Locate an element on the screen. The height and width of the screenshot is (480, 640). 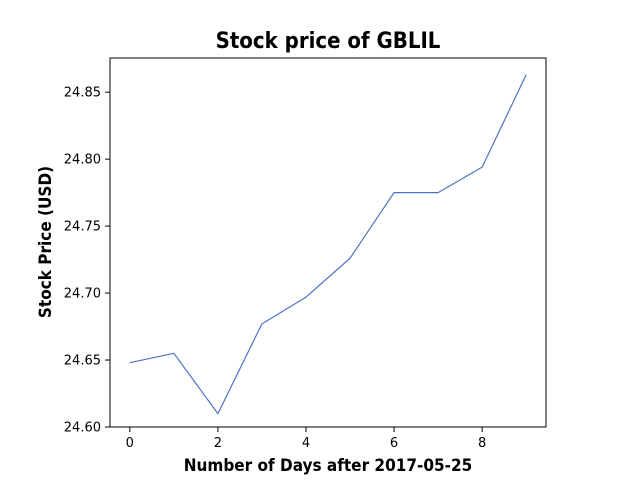
y-tick-label: 24.85 is located at coordinates (82, 93).